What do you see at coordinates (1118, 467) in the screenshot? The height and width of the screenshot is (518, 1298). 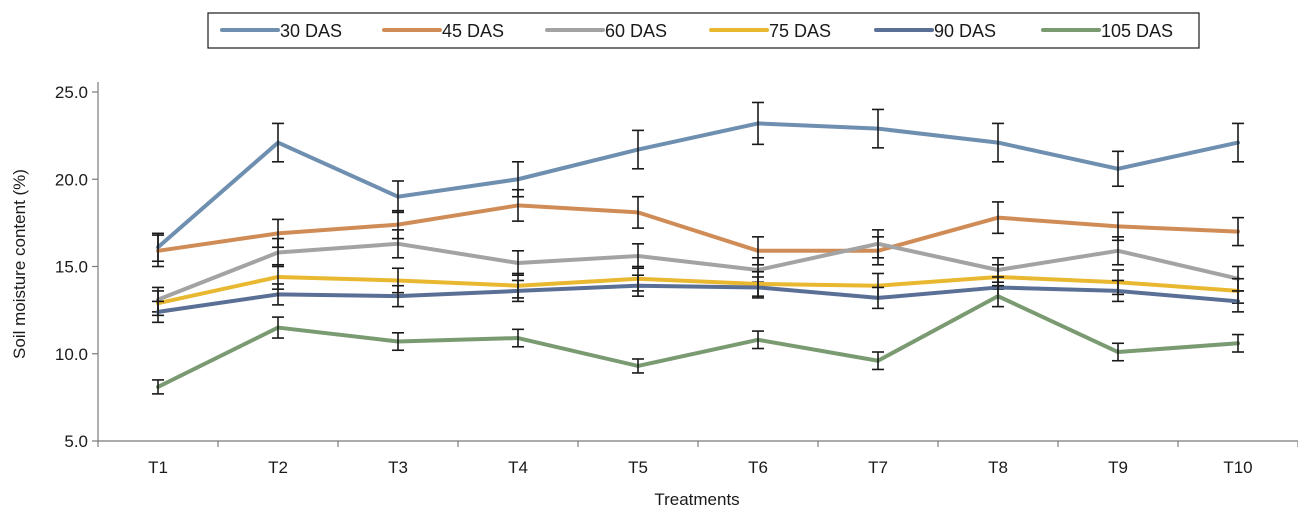 I see `x-tick-label: T9` at bounding box center [1118, 467].